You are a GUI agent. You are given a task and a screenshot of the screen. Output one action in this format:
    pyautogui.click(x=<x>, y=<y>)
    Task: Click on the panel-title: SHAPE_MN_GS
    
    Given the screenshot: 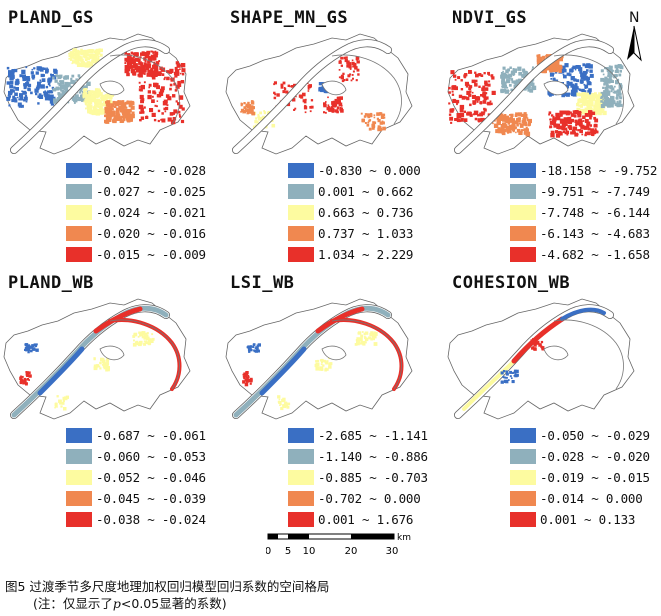 What is the action you would take?
    pyautogui.click(x=289, y=18)
    